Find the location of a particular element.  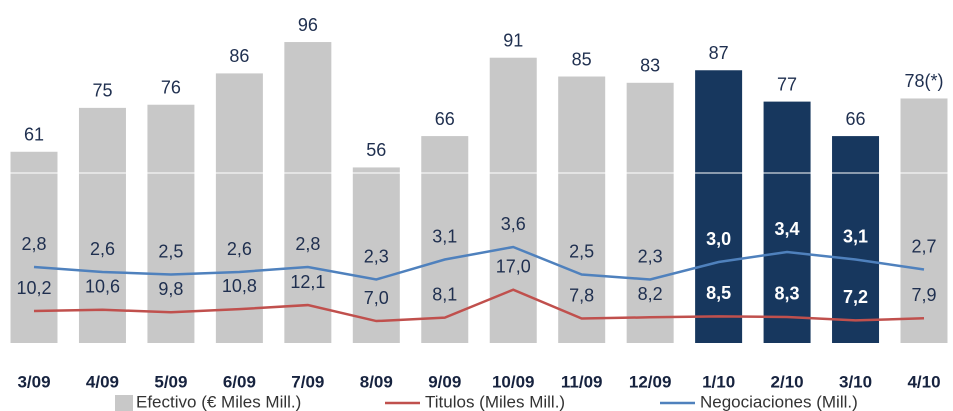

x-tick-label: 2/10 is located at coordinates (787, 381).